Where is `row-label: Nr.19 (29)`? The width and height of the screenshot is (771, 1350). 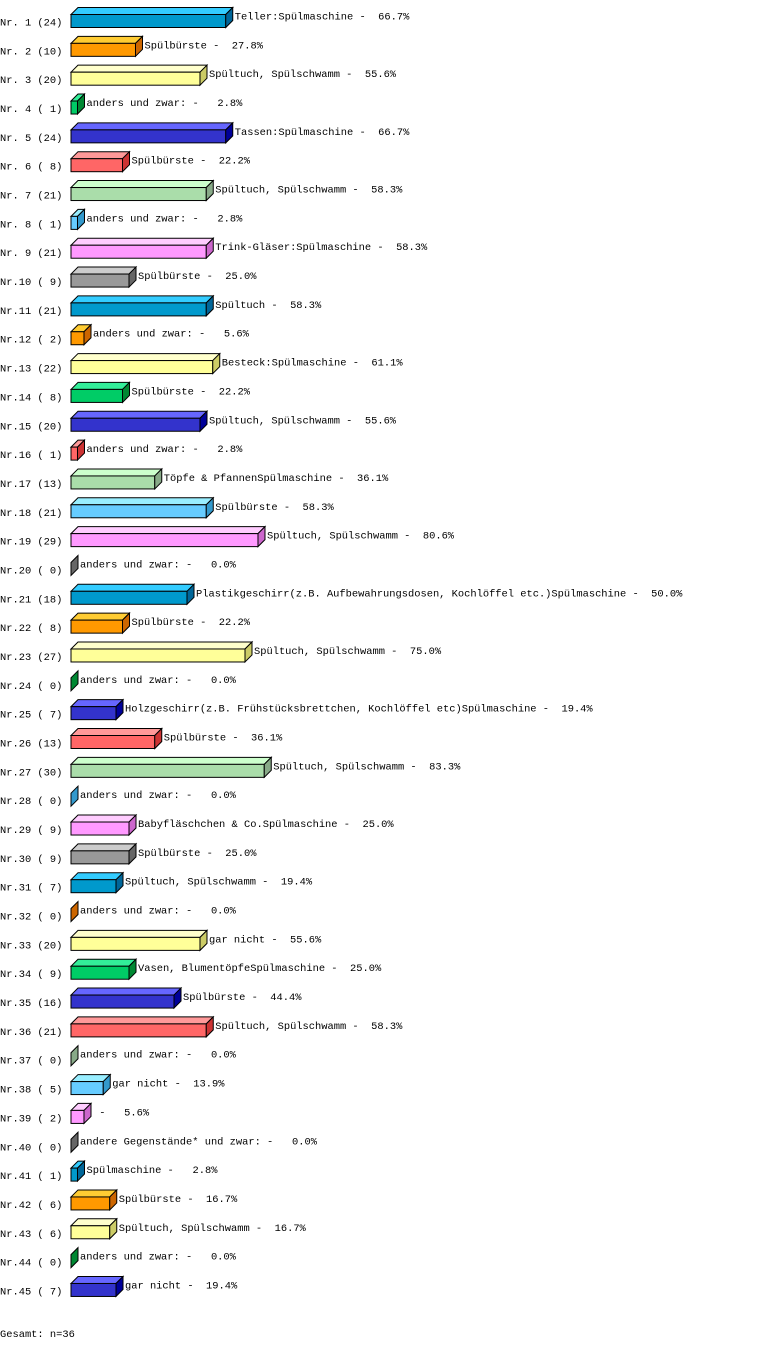
row-label: Nr.19 (29) is located at coordinates (31, 543).